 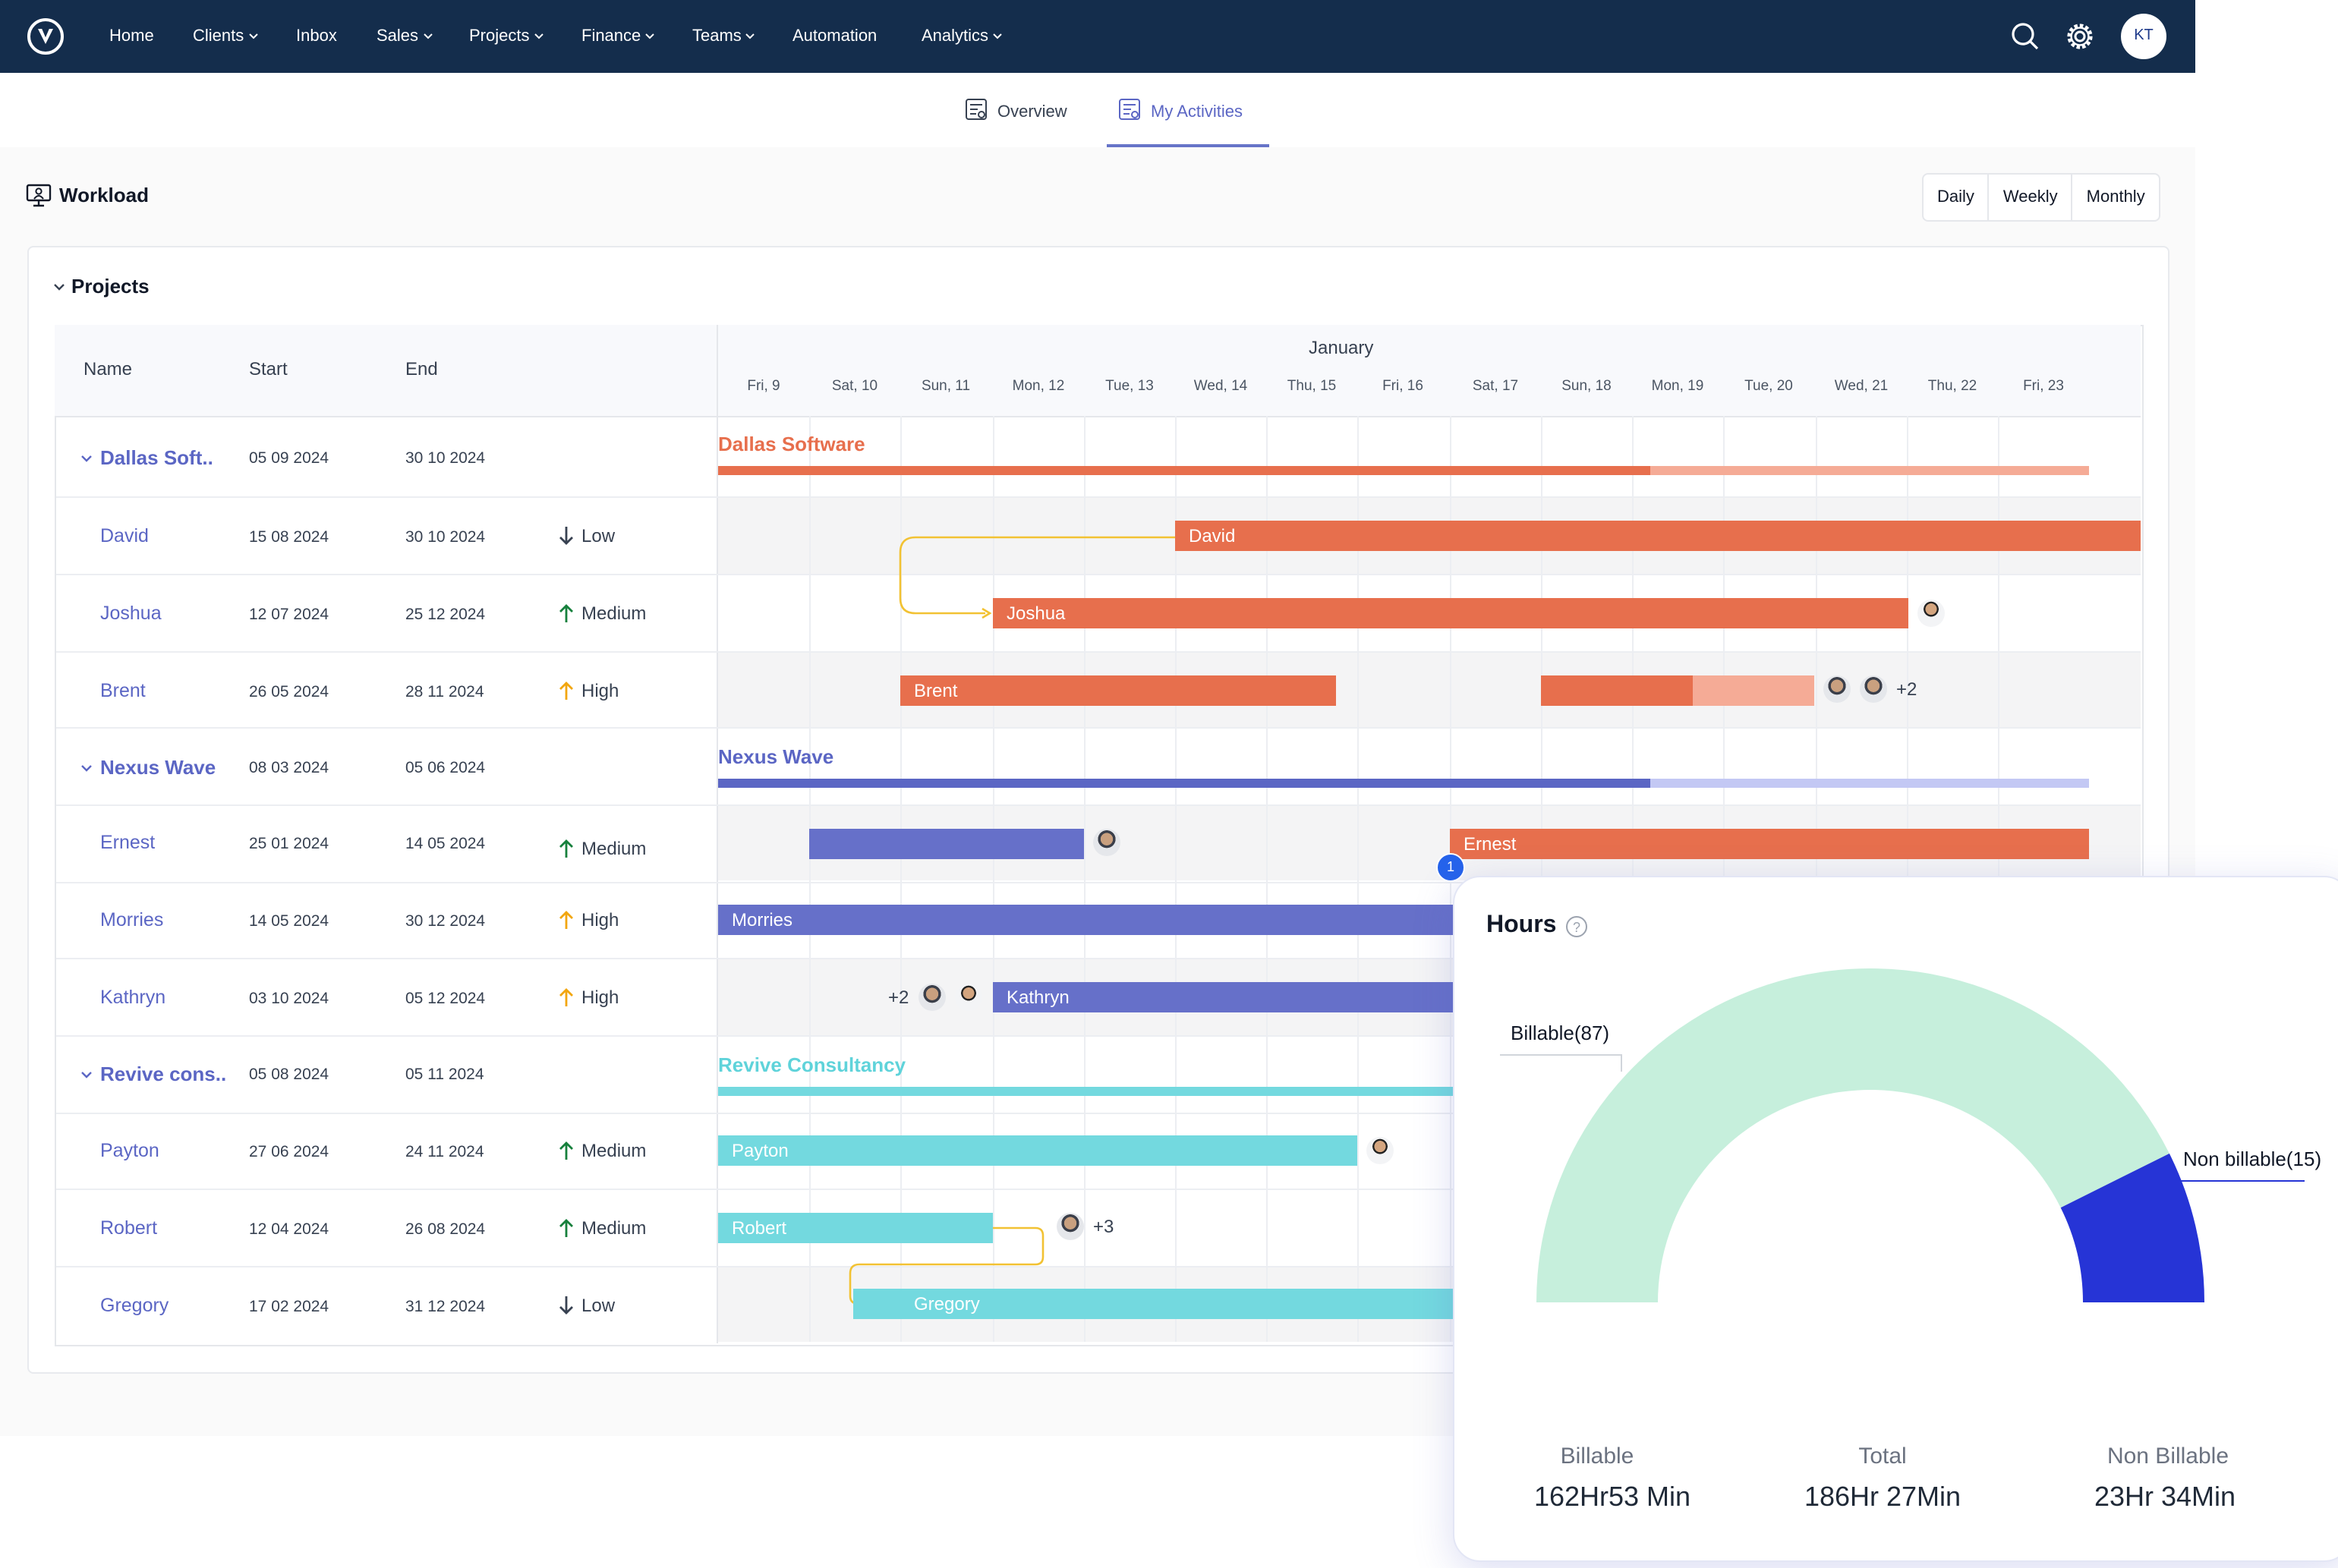 I want to click on nav-sales: Sales, so click(x=404, y=36).